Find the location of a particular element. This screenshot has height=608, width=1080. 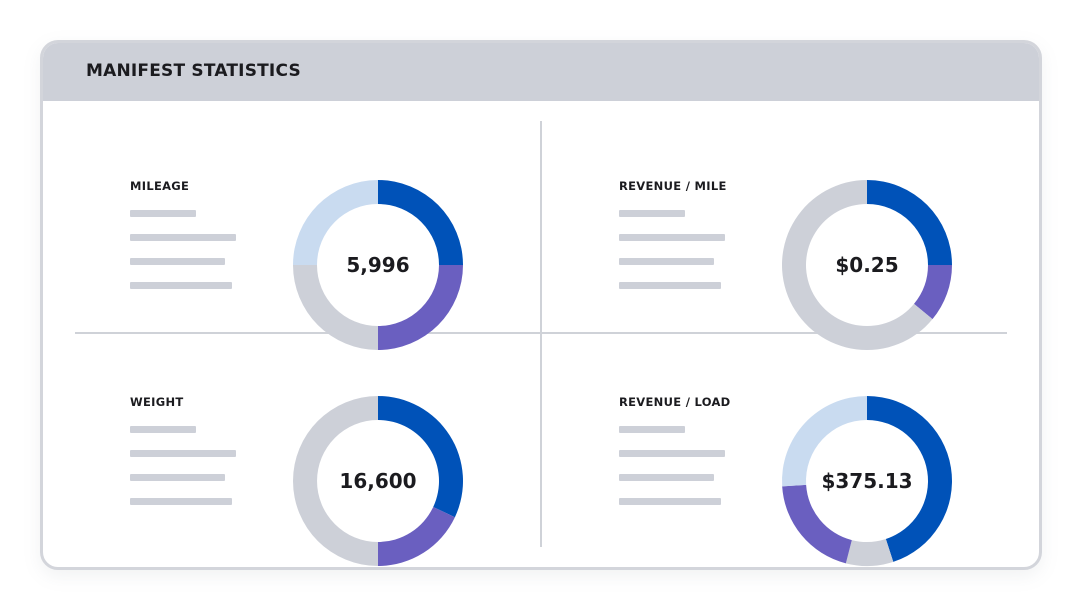

stat-revenue-per-mile: REVENUE / MILE $0.25 is located at coordinates (829, 279).